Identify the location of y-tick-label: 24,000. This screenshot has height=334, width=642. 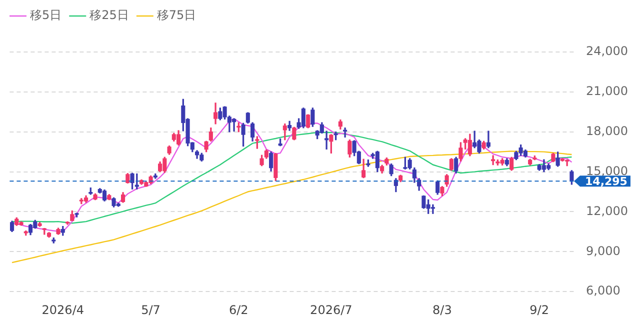
(607, 51).